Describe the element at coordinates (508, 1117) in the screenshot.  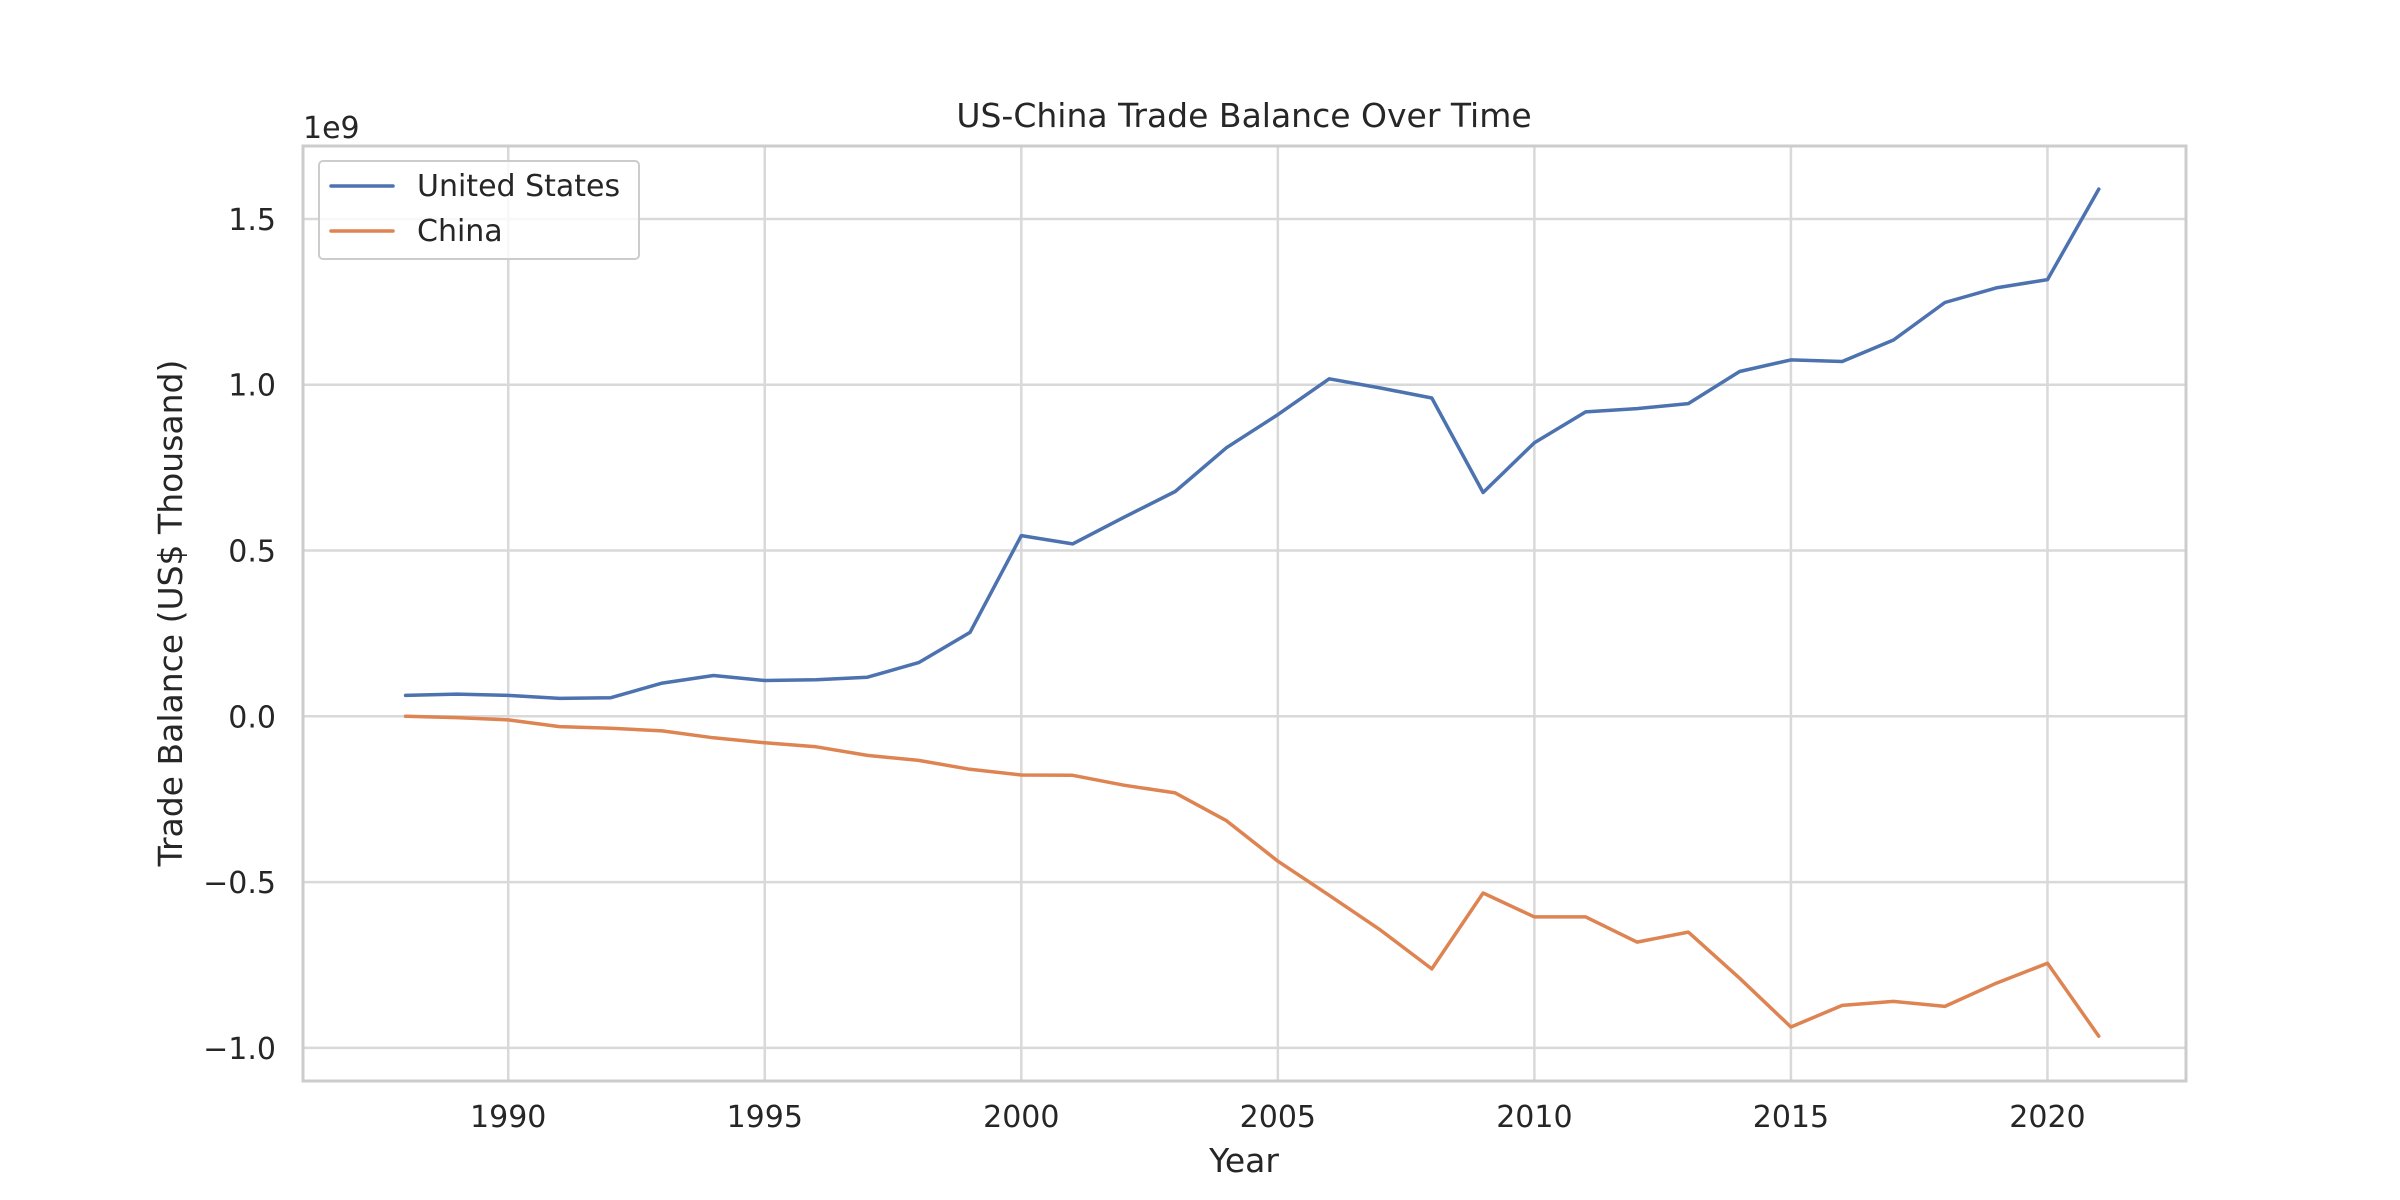
I see `x-tick-label: 1990` at that location.